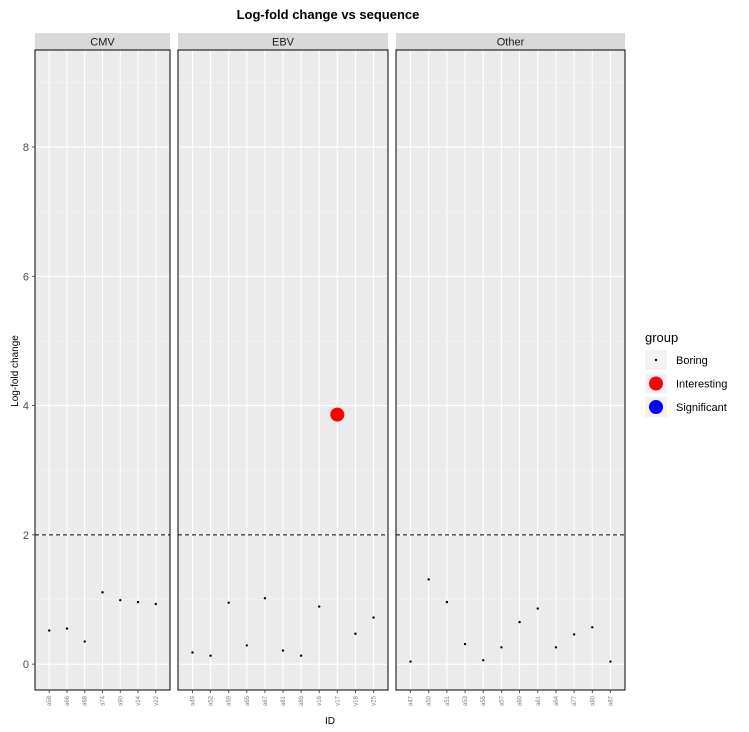 The width and height of the screenshot is (749, 732). I want to click on x-tick-label: a52, so click(212, 700).